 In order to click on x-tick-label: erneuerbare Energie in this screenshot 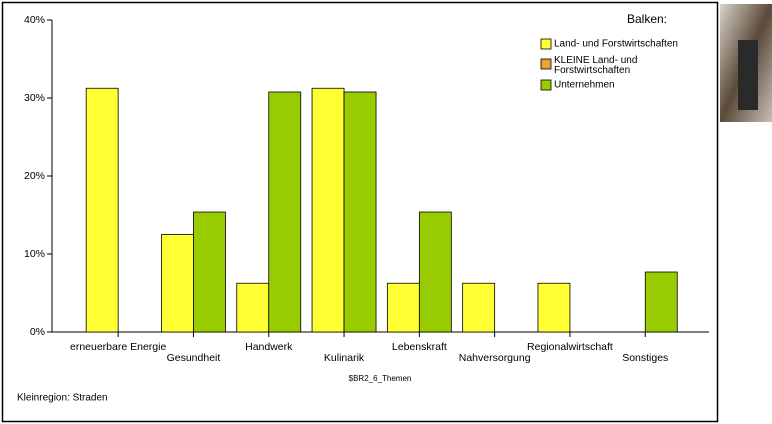, I will do `click(118, 347)`.